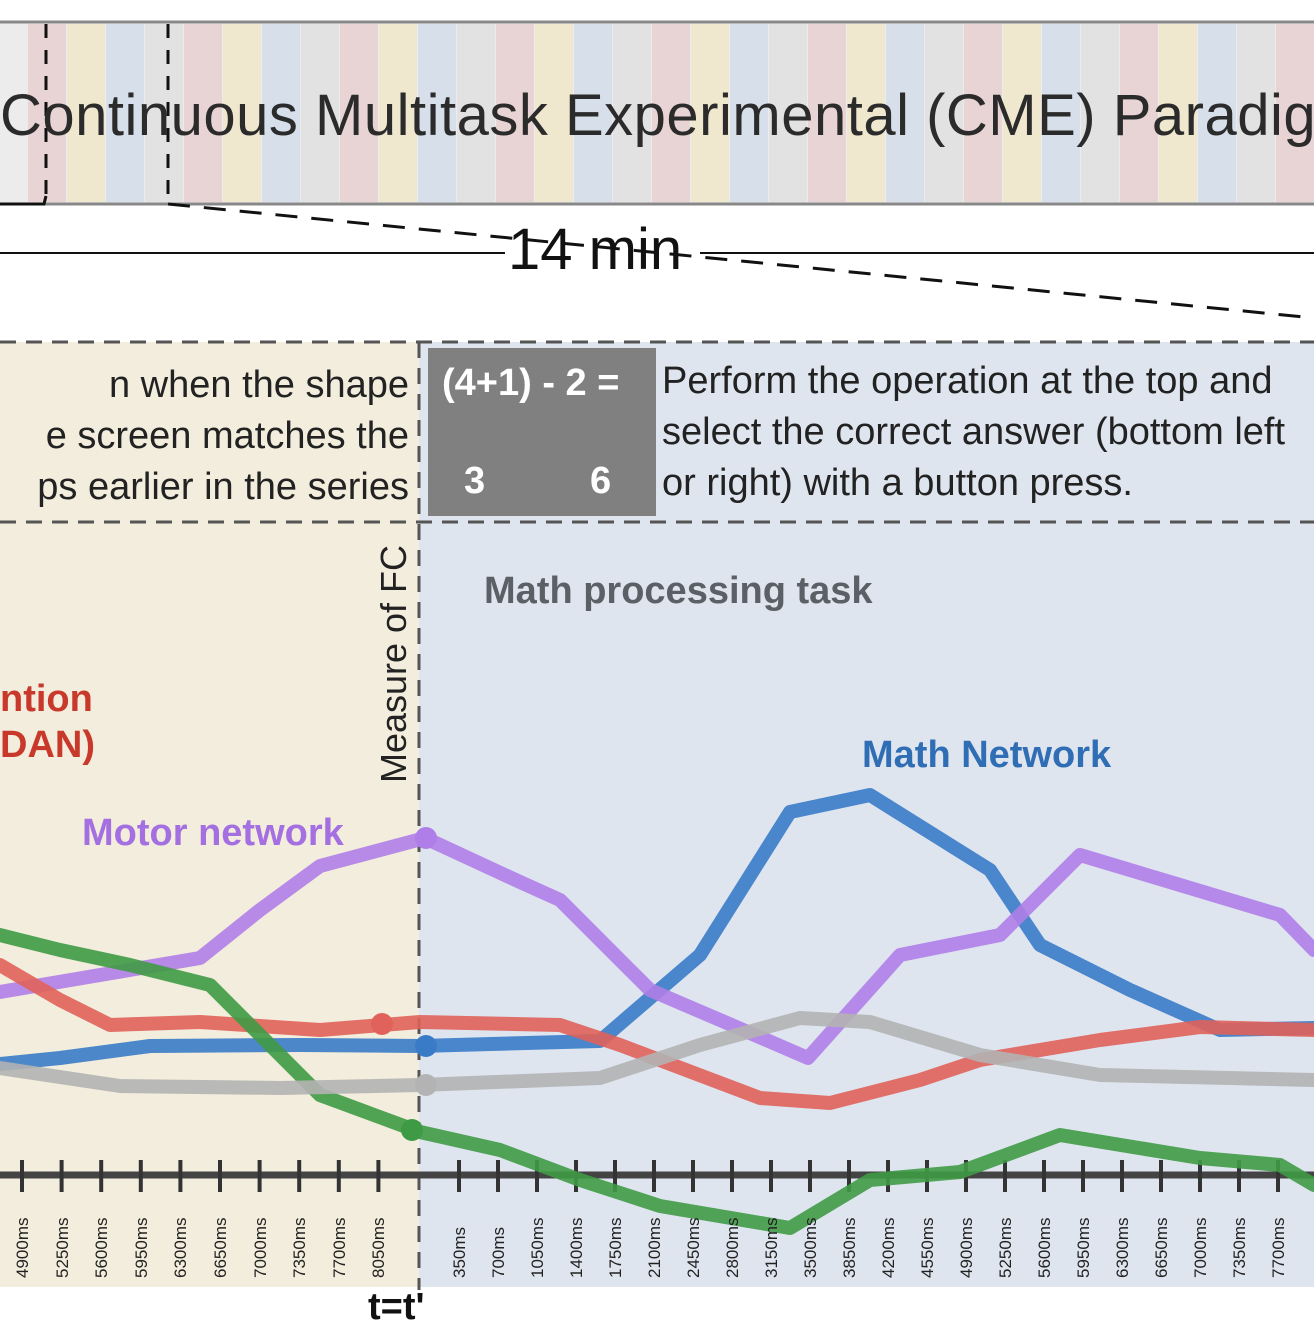 The width and height of the screenshot is (1314, 1329). Describe the element at coordinates (595, 249) in the screenshot. I see `duration-label: 14 min` at that location.